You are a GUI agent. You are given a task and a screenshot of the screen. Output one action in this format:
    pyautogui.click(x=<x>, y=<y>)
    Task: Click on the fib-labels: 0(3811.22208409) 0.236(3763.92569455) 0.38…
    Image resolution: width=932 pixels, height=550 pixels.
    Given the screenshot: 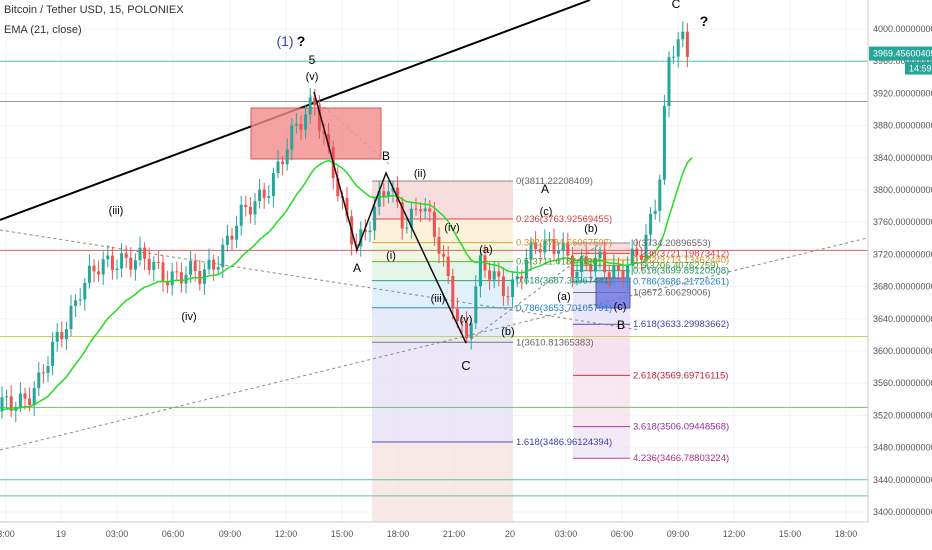 What is the action you would take?
    pyautogui.click(x=622, y=320)
    